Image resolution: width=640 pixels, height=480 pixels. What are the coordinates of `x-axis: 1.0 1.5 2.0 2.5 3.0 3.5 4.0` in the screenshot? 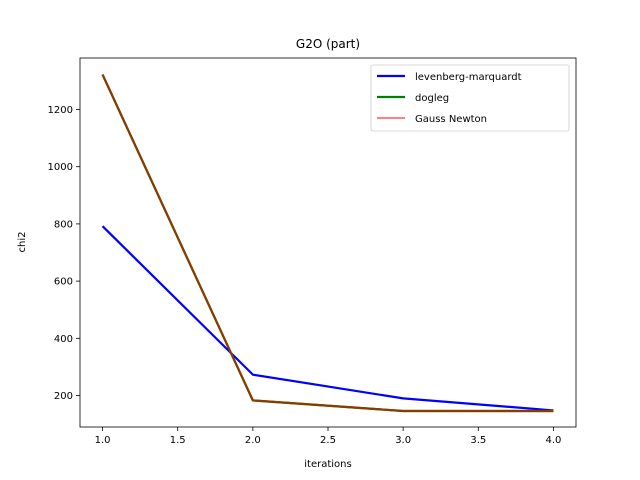 It's located at (328, 436).